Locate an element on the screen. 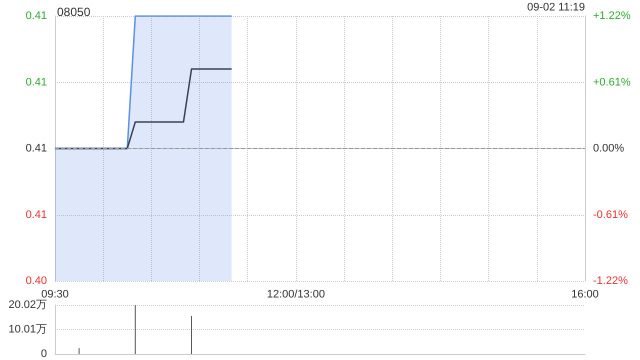 The image size is (640, 360). y-tick-label: 20.02万 is located at coordinates (27, 305).